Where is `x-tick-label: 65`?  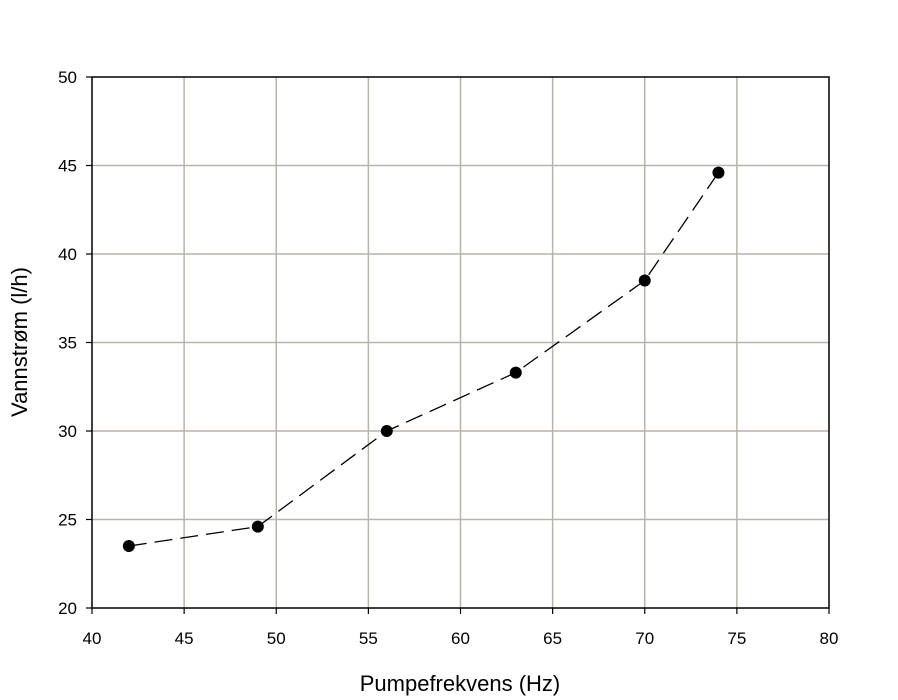 x-tick-label: 65 is located at coordinates (552, 638).